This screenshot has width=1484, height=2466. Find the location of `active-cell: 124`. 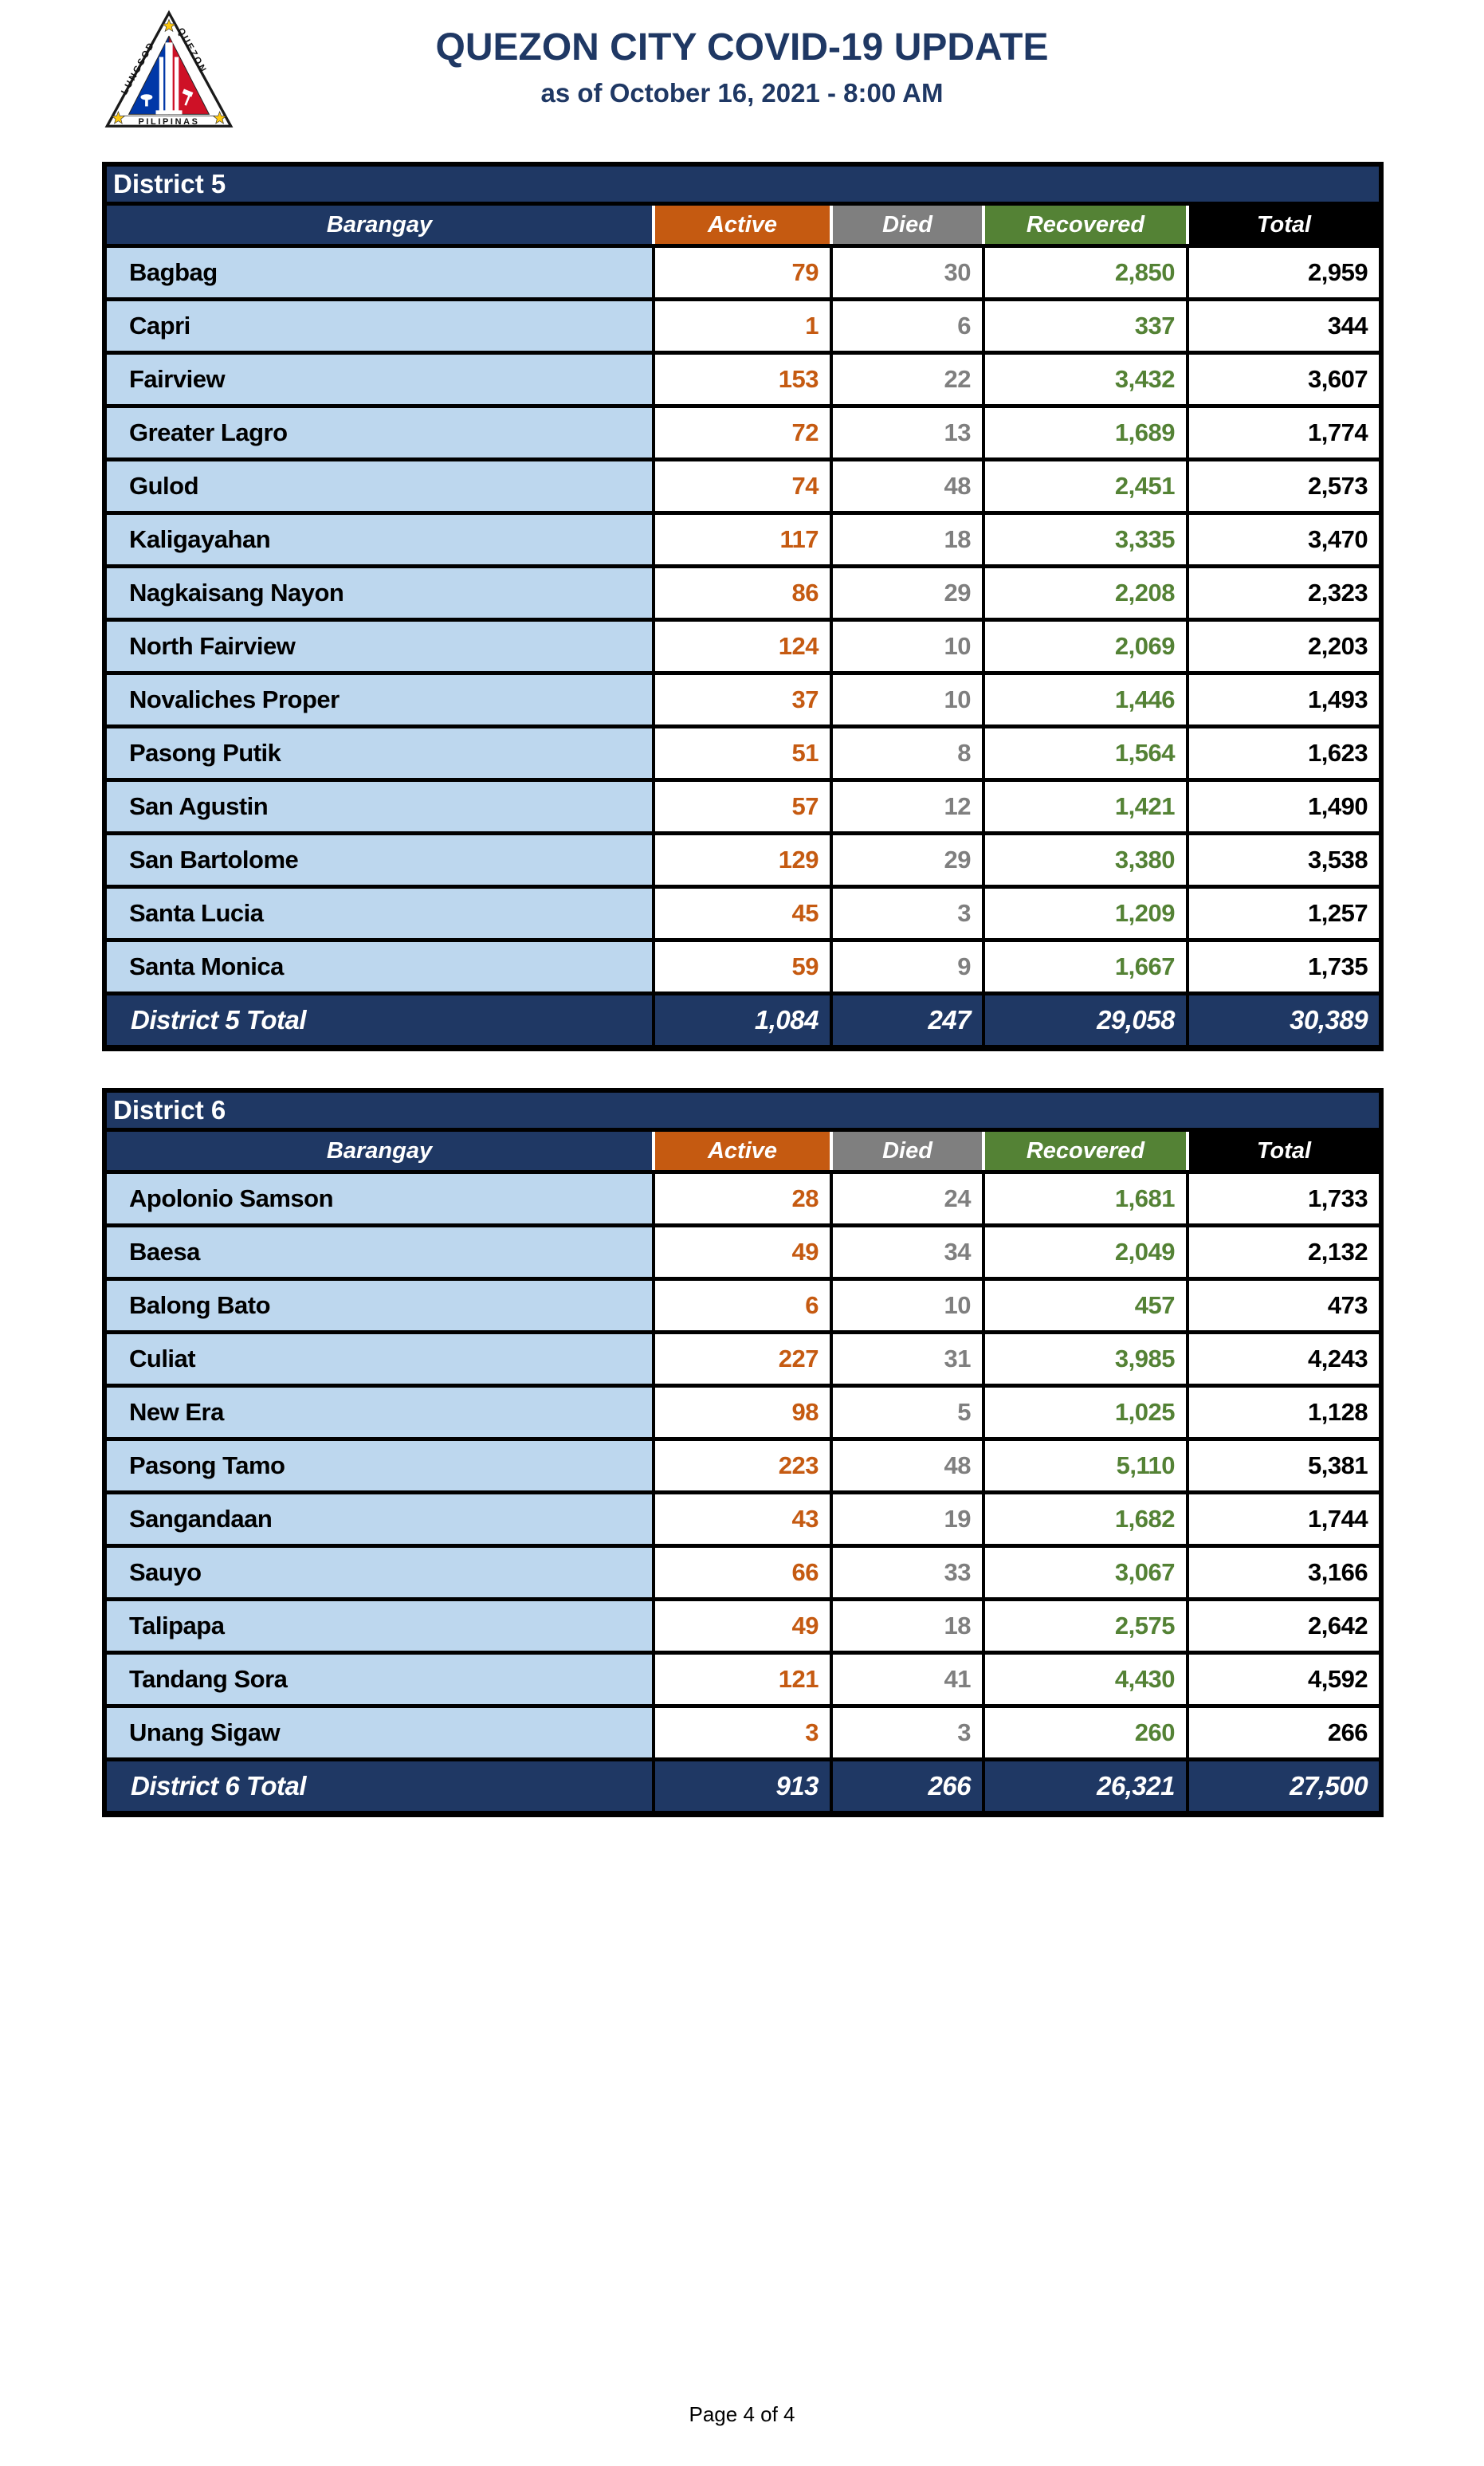

active-cell: 124 is located at coordinates (742, 647).